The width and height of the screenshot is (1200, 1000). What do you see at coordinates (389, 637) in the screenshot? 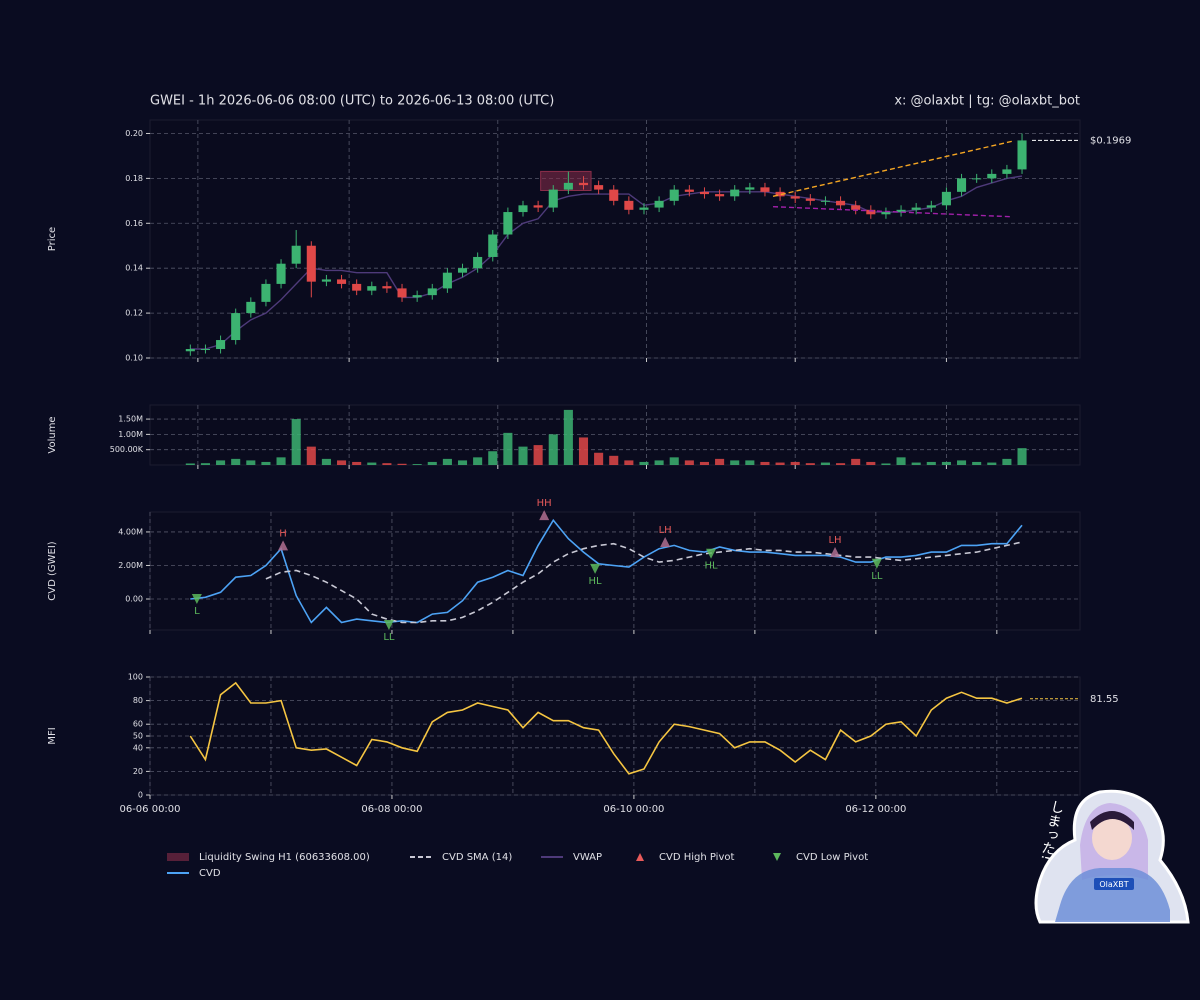
I see `pivot-label: LL` at bounding box center [389, 637].